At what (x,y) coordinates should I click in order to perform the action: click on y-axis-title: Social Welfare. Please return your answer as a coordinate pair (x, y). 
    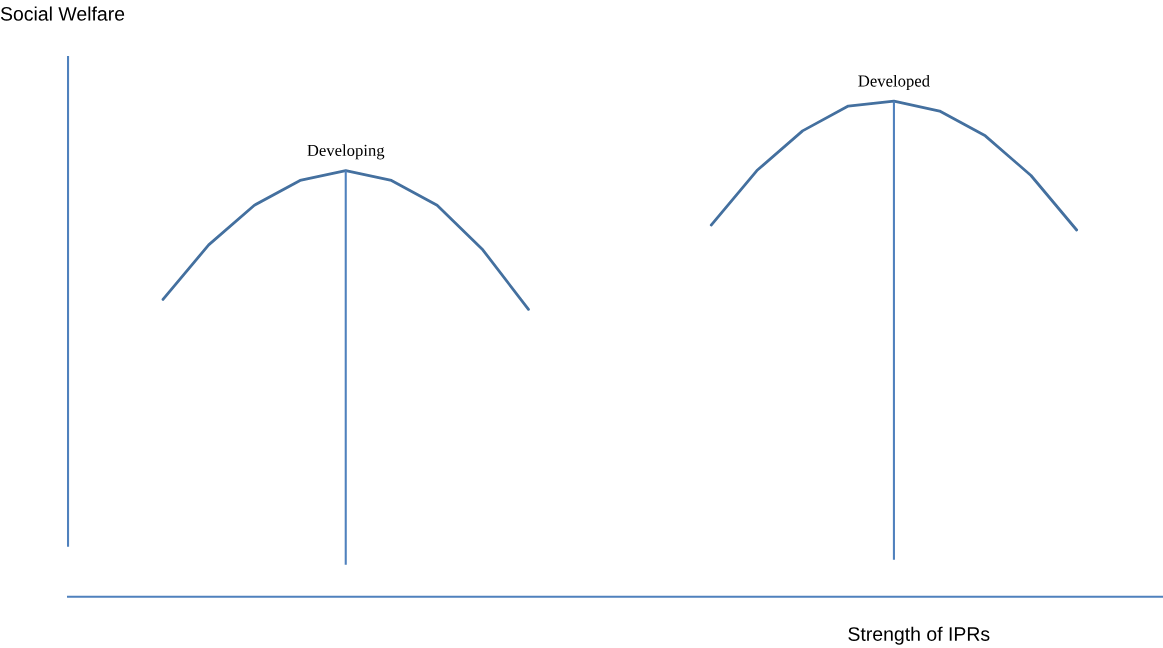
    Looking at the image, I should click on (62, 13).